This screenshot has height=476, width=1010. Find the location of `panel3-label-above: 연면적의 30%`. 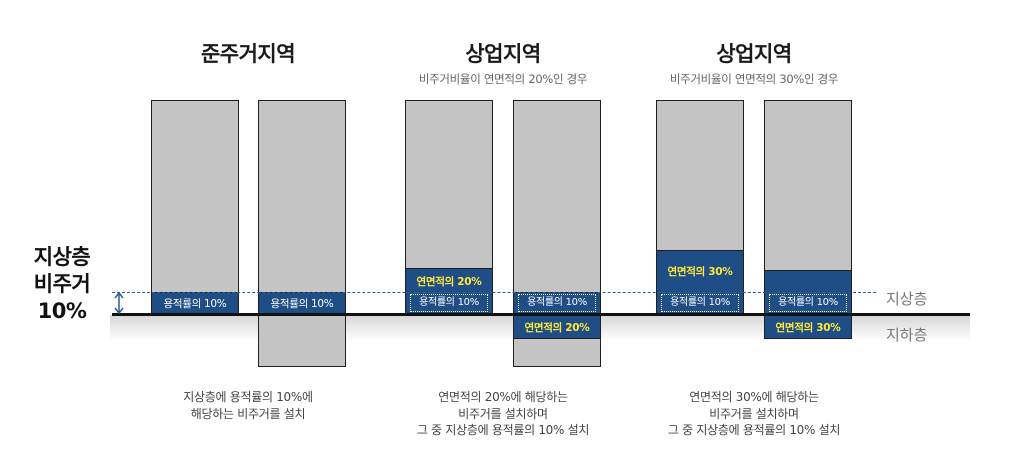

panel3-label-above: 연면적의 30% is located at coordinates (700, 272).